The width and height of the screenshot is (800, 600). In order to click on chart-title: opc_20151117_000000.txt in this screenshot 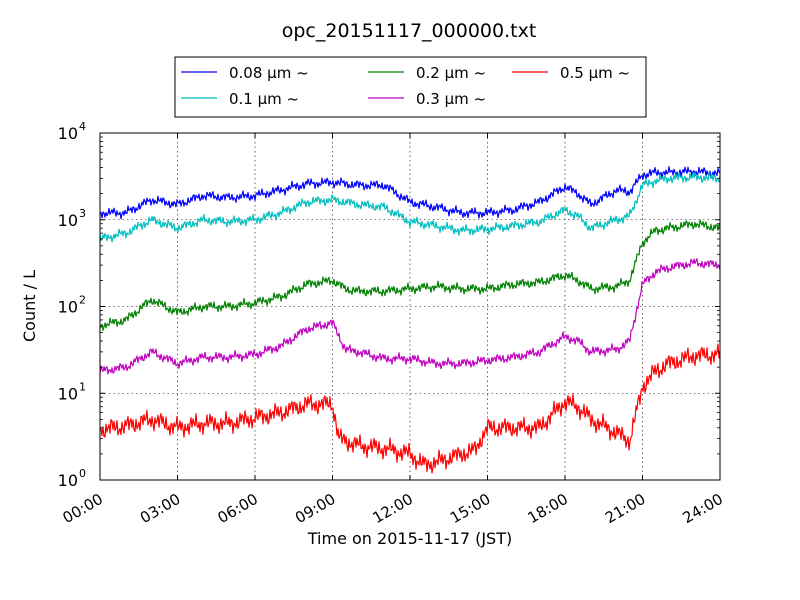, I will do `click(409, 31)`.